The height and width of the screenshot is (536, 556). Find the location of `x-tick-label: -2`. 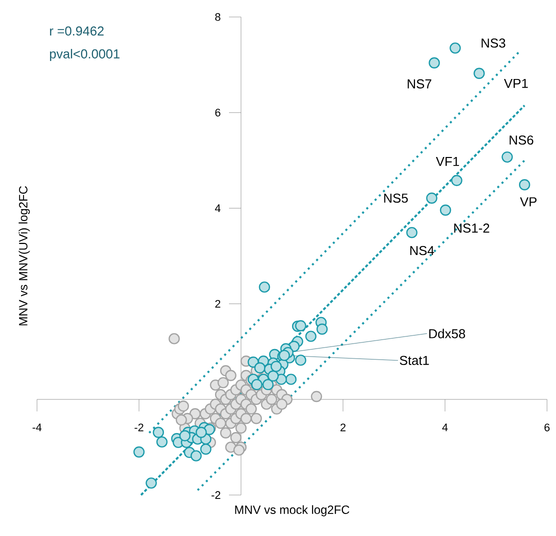

x-tick-label: -2 is located at coordinates (139, 428).